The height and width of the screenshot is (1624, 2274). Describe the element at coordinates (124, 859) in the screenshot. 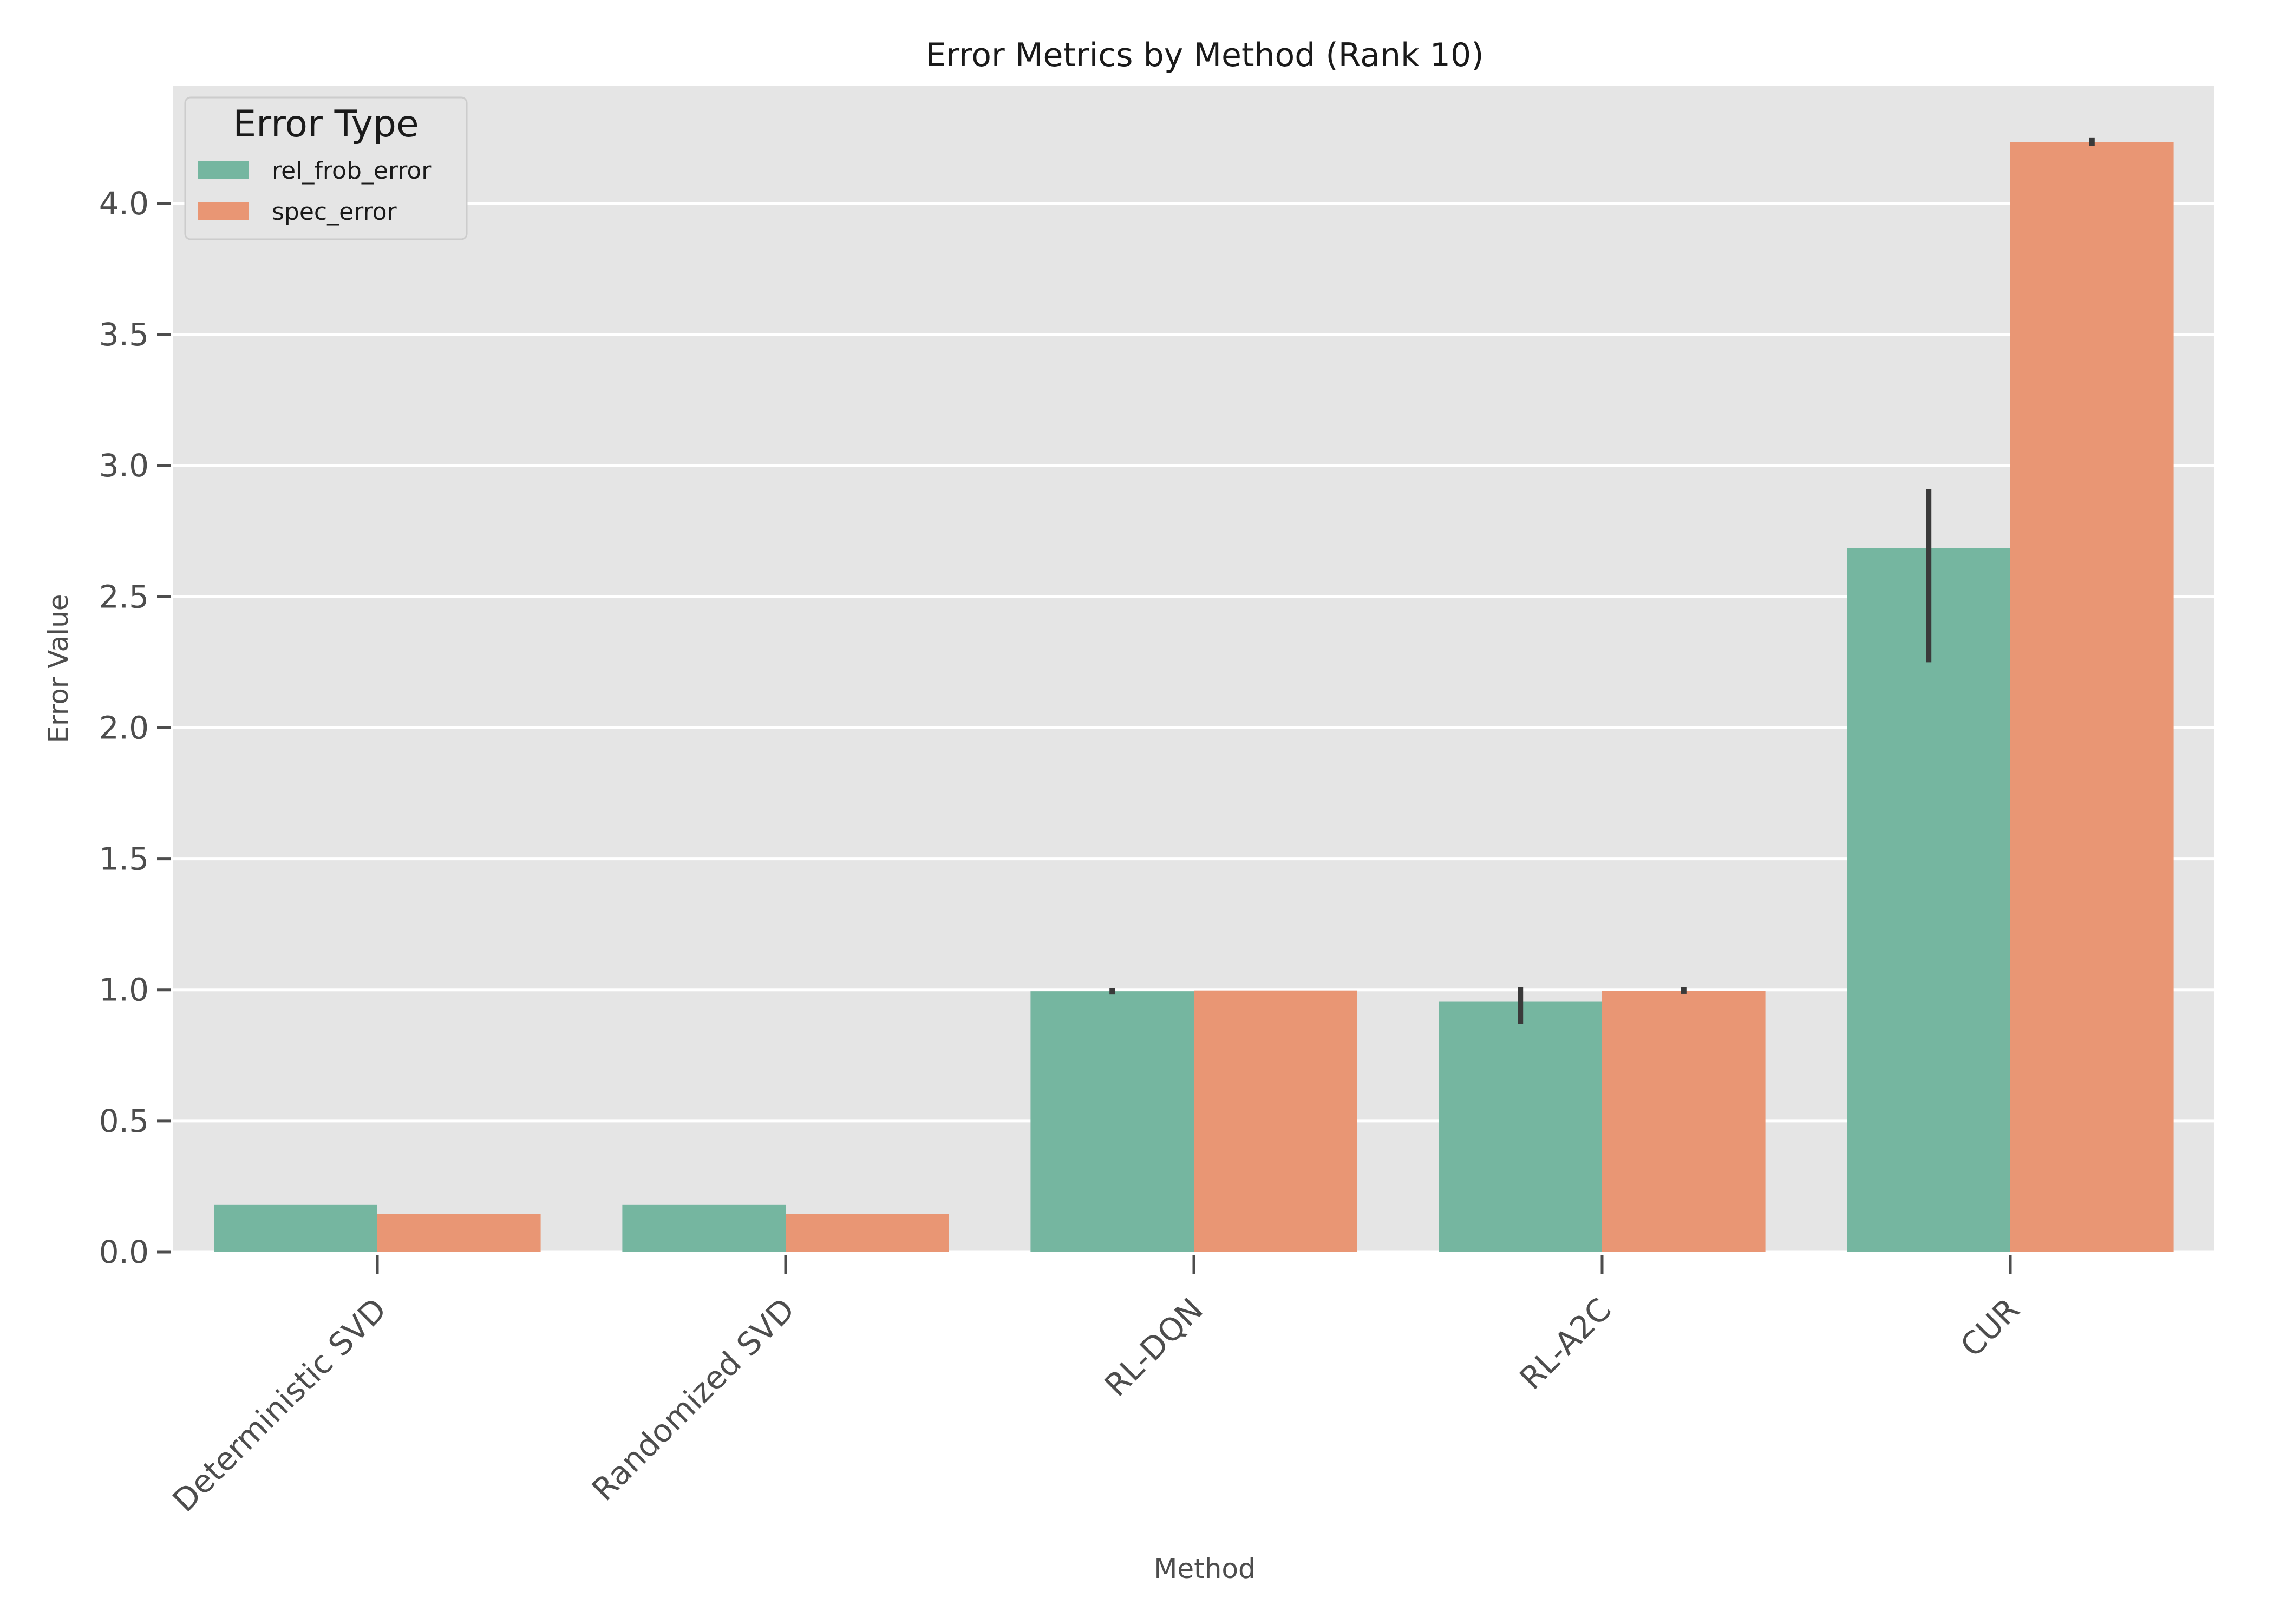

I see `y-tick-label: 1.5` at that location.